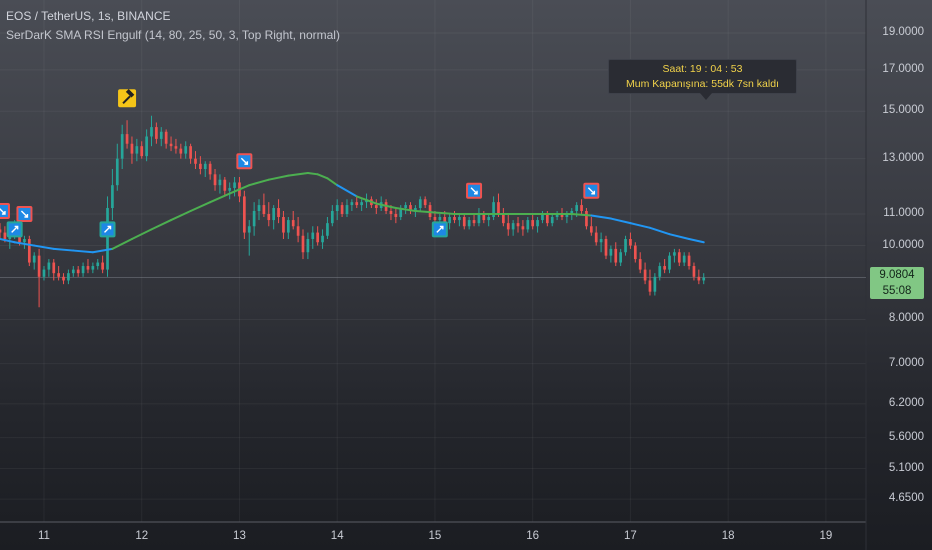 The image size is (932, 550). Describe the element at coordinates (906, 436) in the screenshot. I see `price-tick-label: 5.6000` at that location.